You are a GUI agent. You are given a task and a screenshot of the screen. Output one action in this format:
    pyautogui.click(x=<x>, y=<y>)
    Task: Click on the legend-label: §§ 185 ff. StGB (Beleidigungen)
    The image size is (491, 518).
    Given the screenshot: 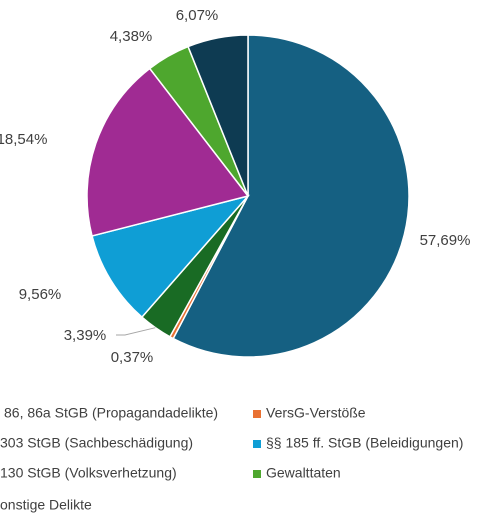 What is the action you would take?
    pyautogui.click(x=364, y=443)
    